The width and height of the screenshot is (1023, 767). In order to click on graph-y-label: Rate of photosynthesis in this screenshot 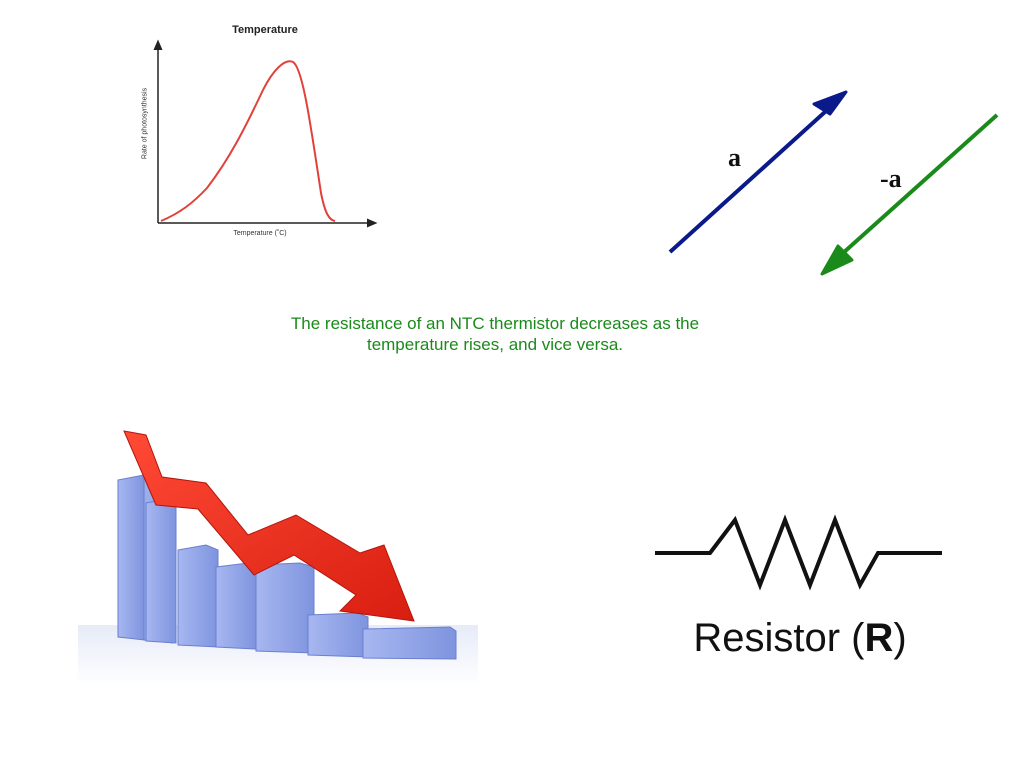, I will do `click(145, 123)`.